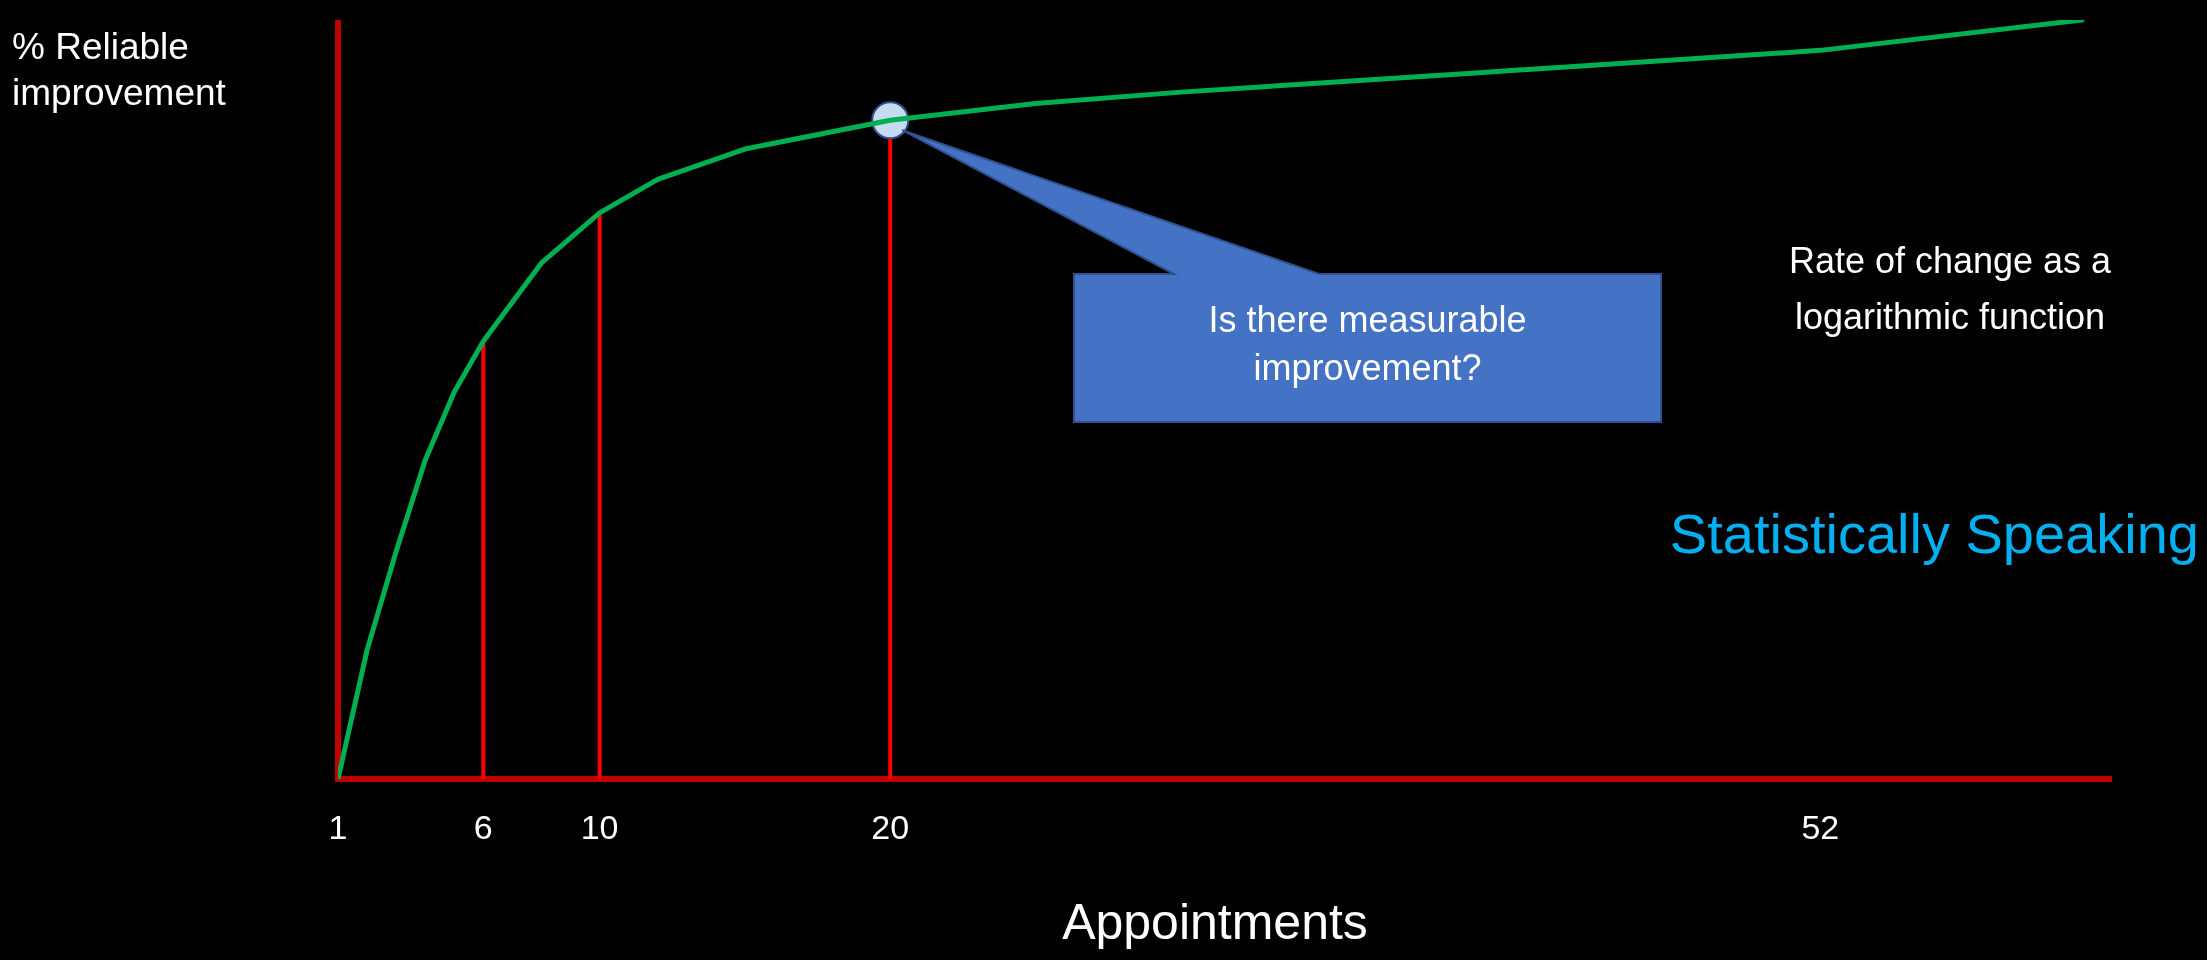 Image resolution: width=2207 pixels, height=960 pixels. What do you see at coordinates (890, 826) in the screenshot?
I see `x-tick-label: 20` at bounding box center [890, 826].